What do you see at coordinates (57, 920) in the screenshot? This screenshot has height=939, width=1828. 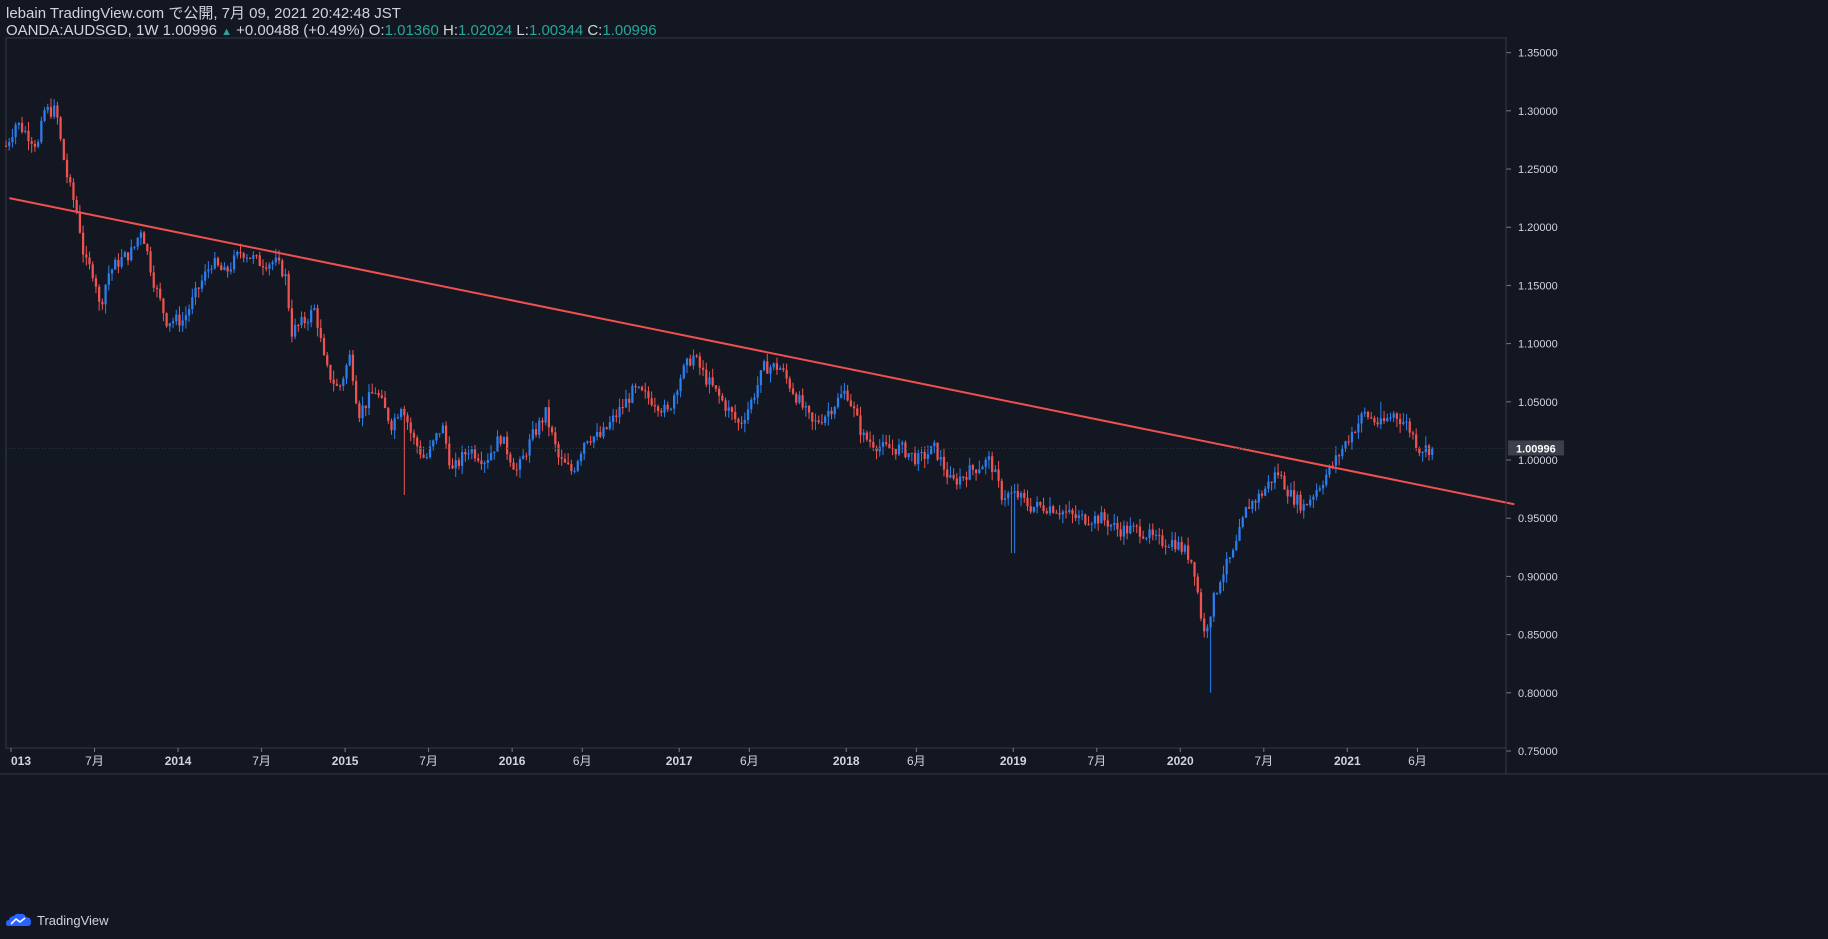 I see `tradingview-logo: TradingView` at bounding box center [57, 920].